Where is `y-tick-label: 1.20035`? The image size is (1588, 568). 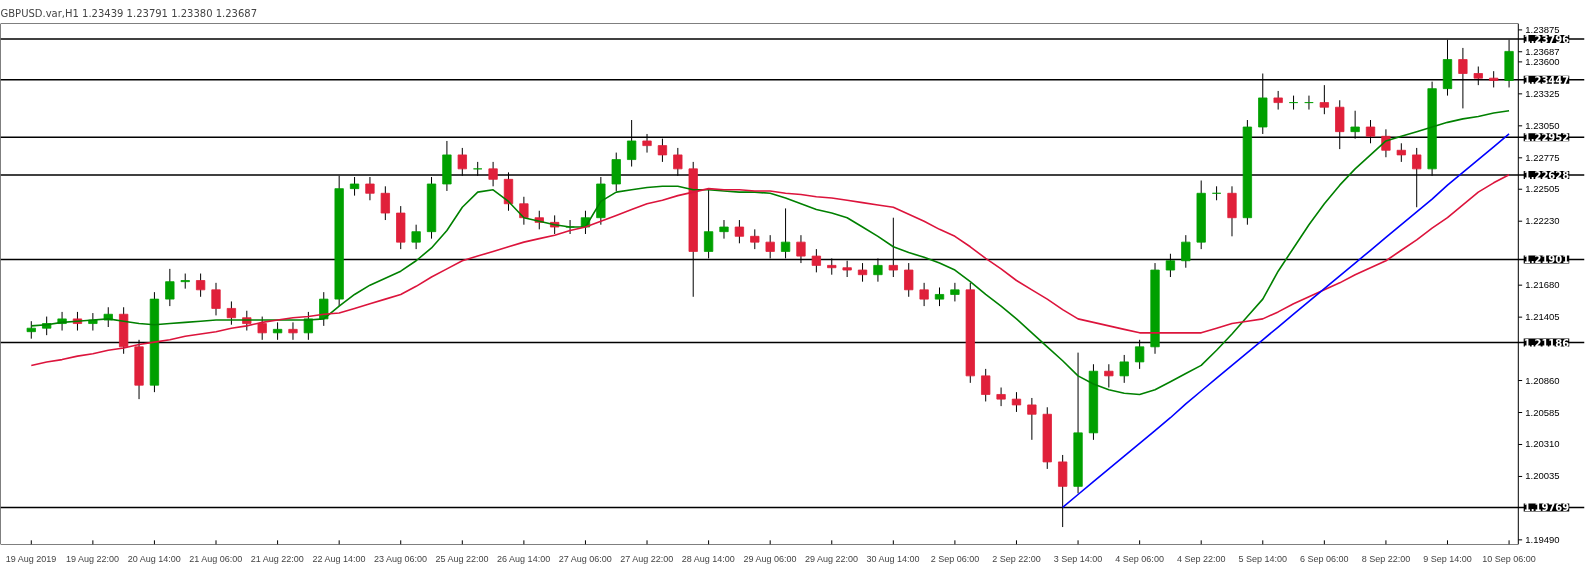
y-tick-label: 1.20035 is located at coordinates (1542, 476).